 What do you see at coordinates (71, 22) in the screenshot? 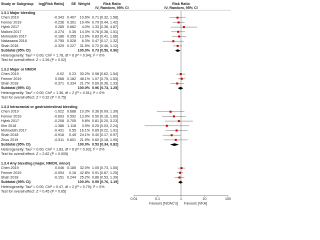
I see `se: 0.301` at bounding box center [71, 22].